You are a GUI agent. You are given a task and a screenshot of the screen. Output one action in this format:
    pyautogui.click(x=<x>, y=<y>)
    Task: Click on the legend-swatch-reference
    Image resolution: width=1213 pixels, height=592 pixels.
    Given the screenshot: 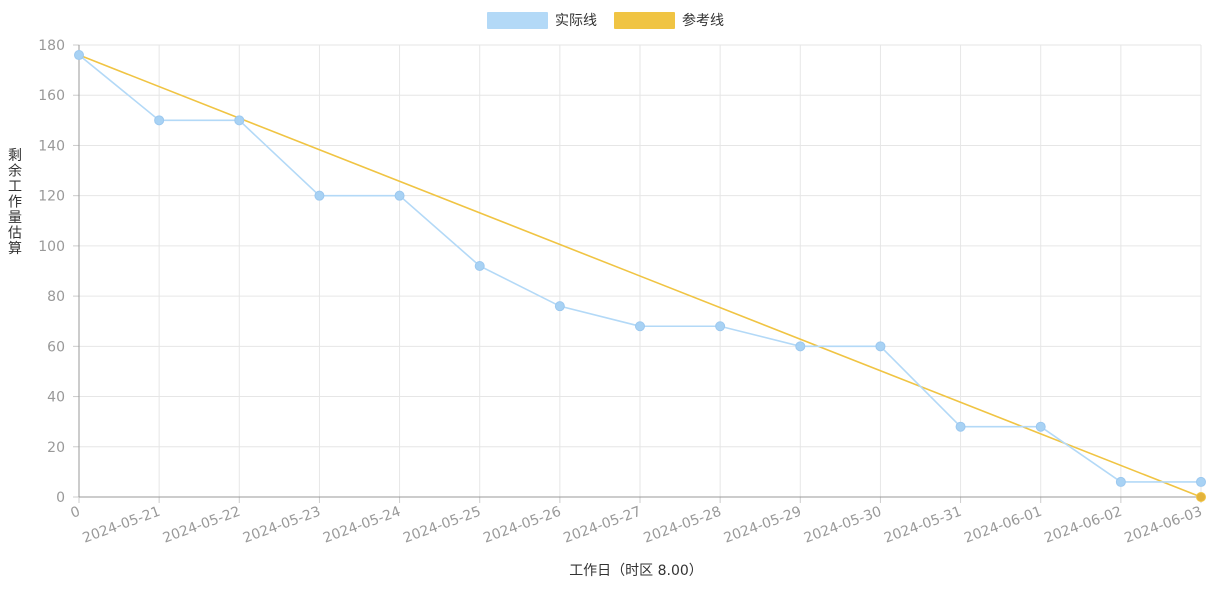 What is the action you would take?
    pyautogui.click(x=644, y=20)
    